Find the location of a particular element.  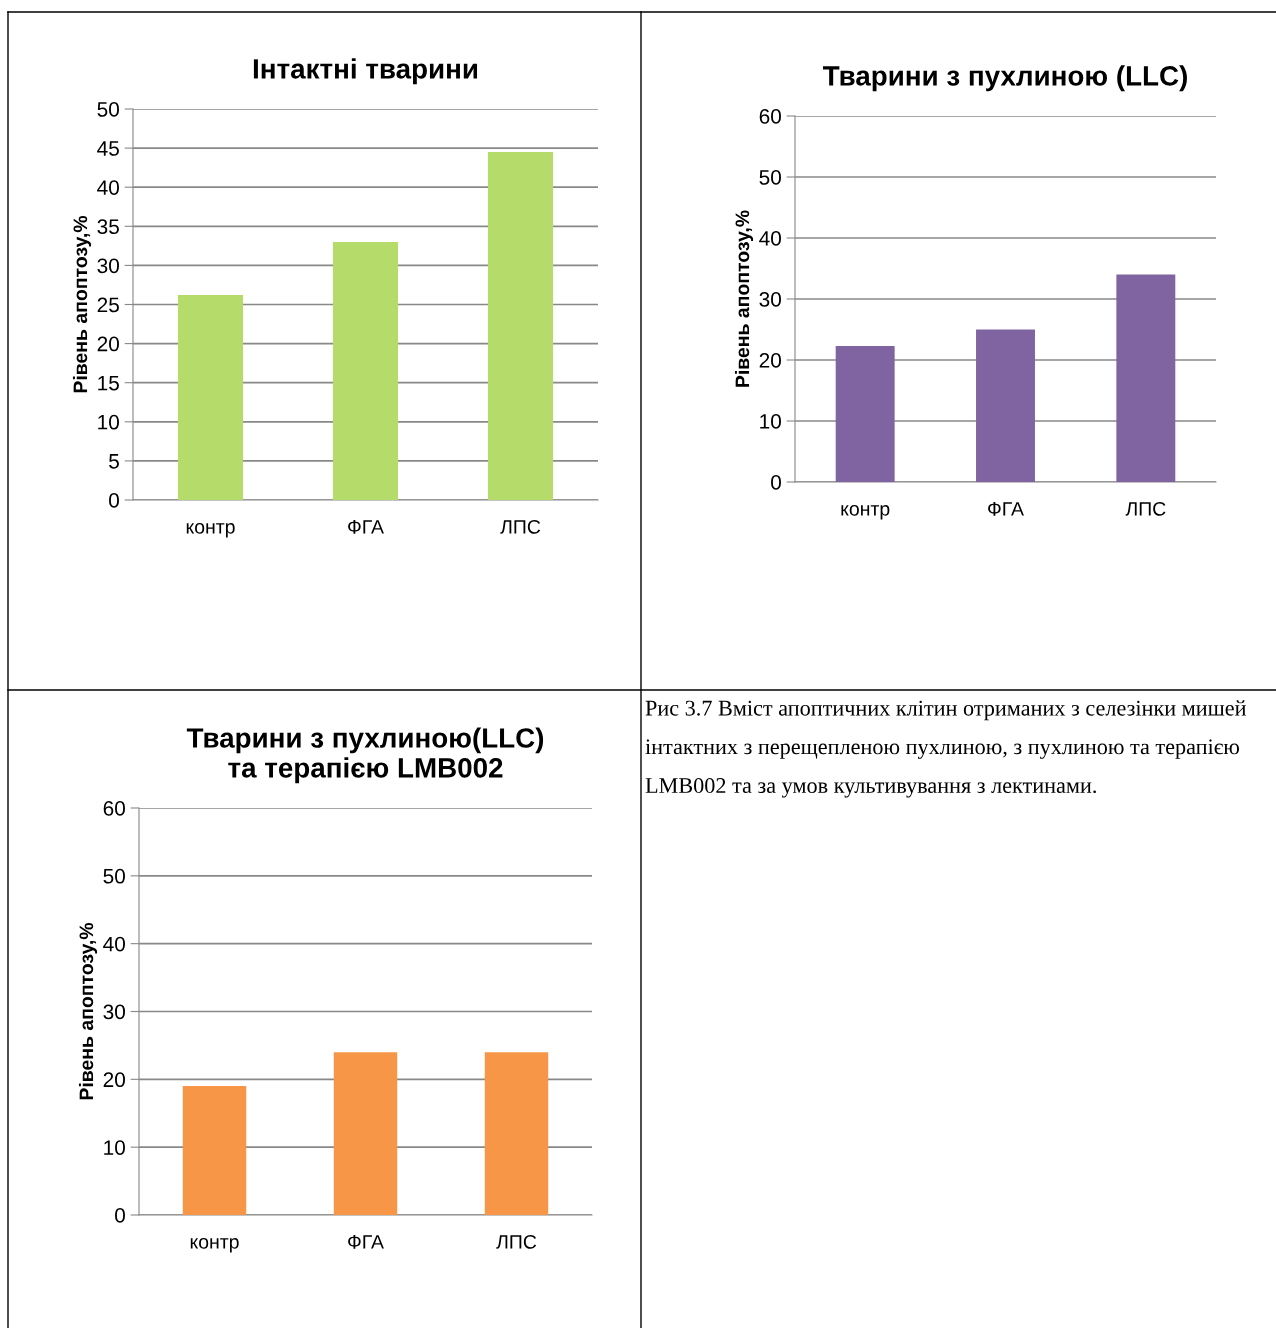

chart-title: Тварини з пухлиною(LLC) та терапією LMB002 is located at coordinates (365, 755).